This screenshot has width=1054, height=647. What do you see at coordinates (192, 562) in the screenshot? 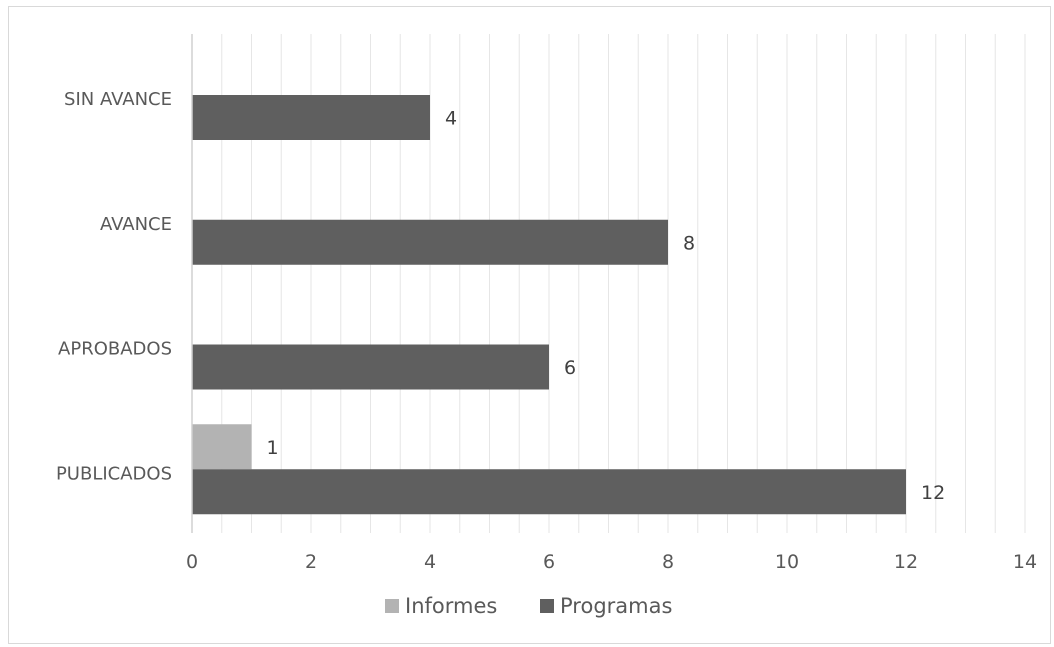
I see `x-tick-label: 0` at bounding box center [192, 562].